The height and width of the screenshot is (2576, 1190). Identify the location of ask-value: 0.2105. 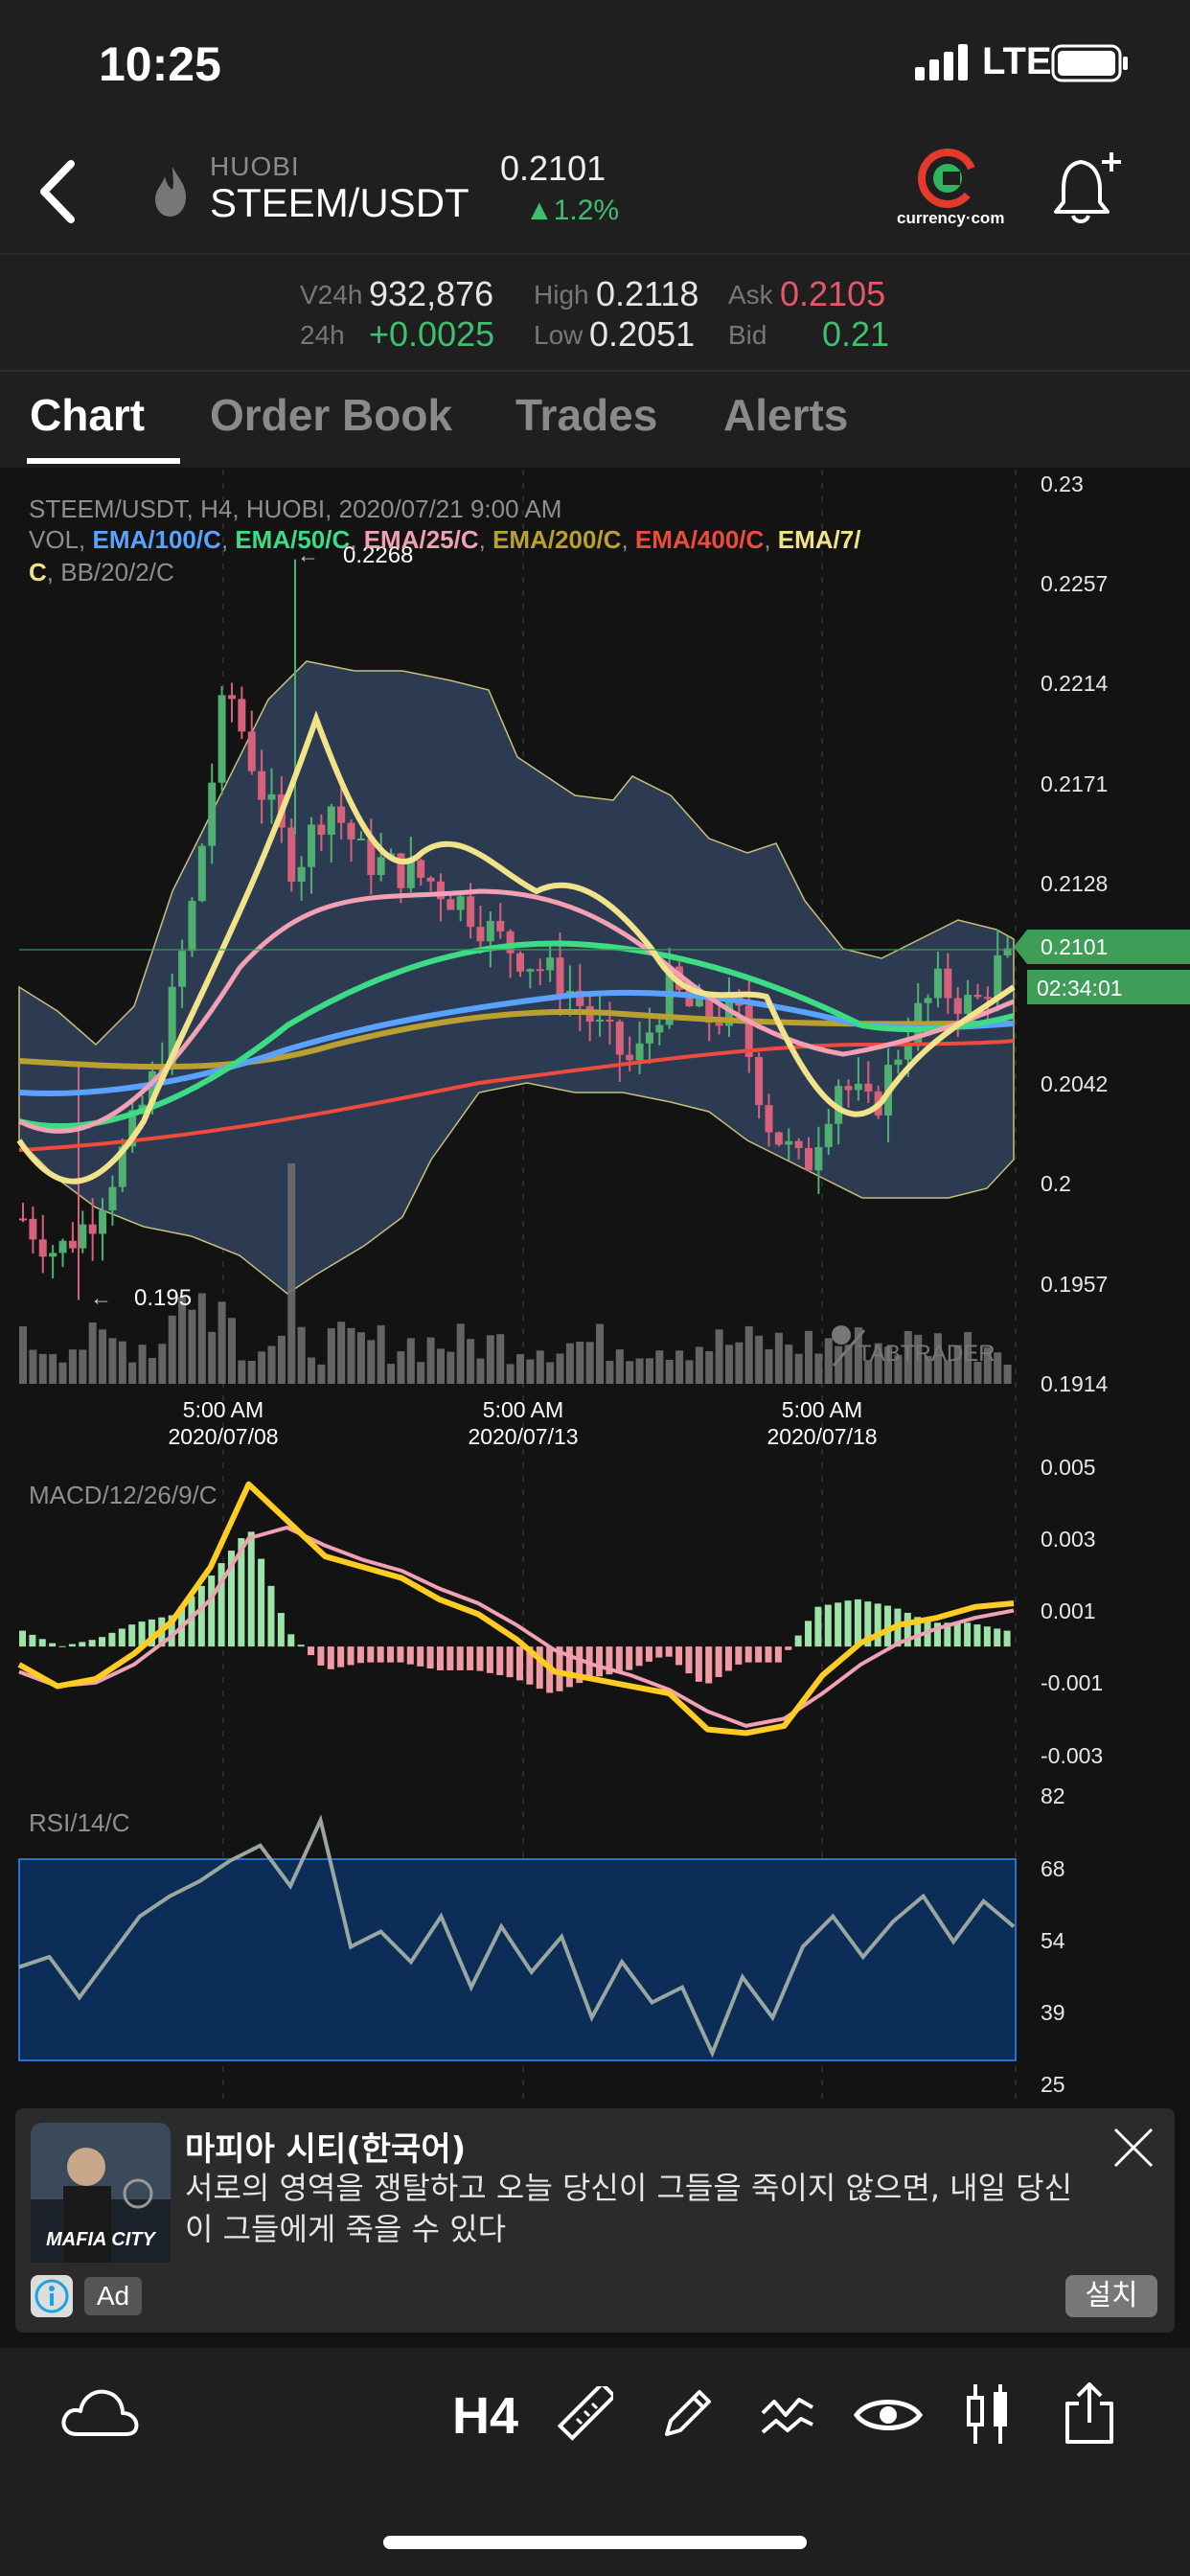
(833, 293).